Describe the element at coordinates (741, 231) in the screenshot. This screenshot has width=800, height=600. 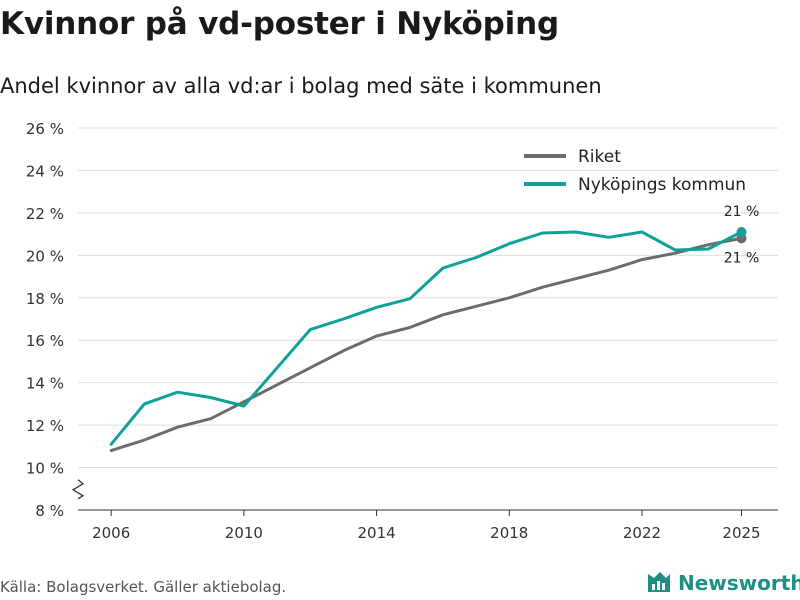
I see `end-point-nykoping` at that location.